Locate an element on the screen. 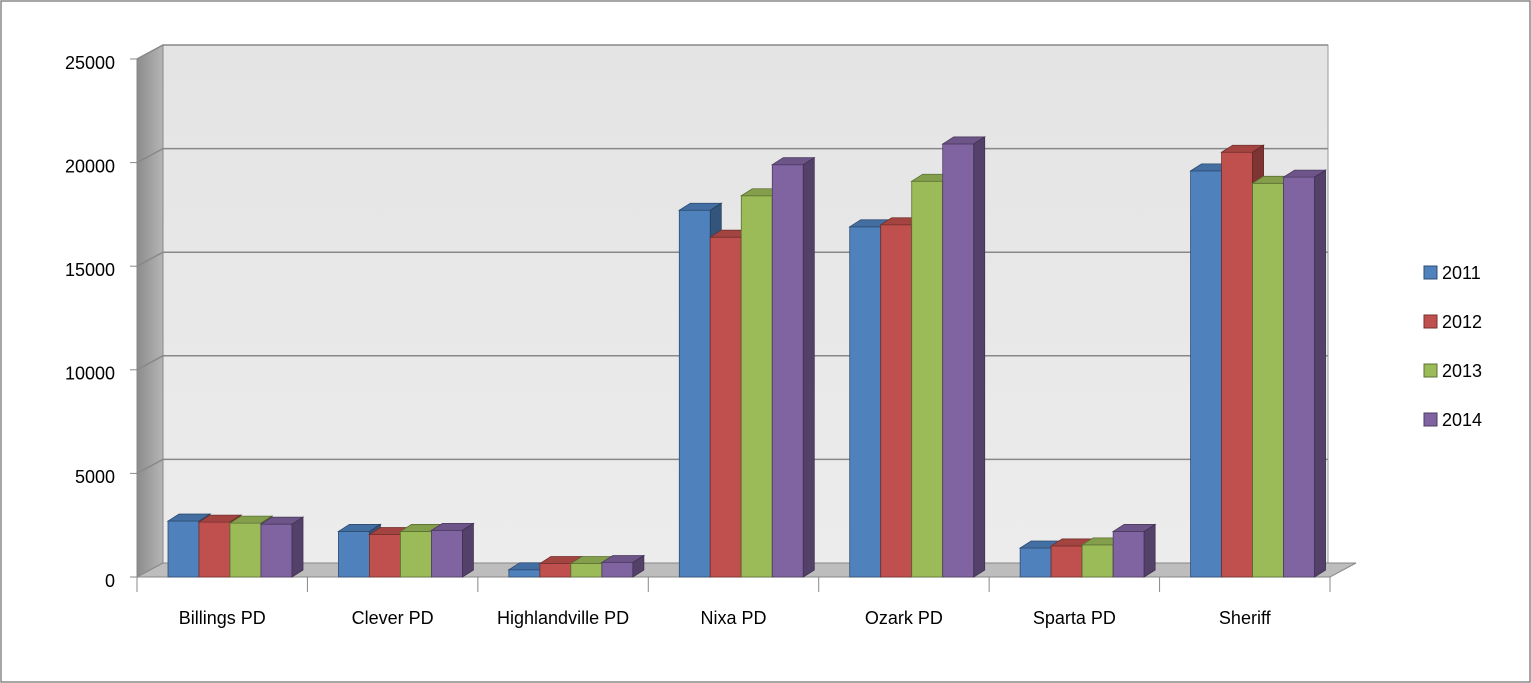 The image size is (1531, 683). legend-label: 2012 is located at coordinates (1462, 322).